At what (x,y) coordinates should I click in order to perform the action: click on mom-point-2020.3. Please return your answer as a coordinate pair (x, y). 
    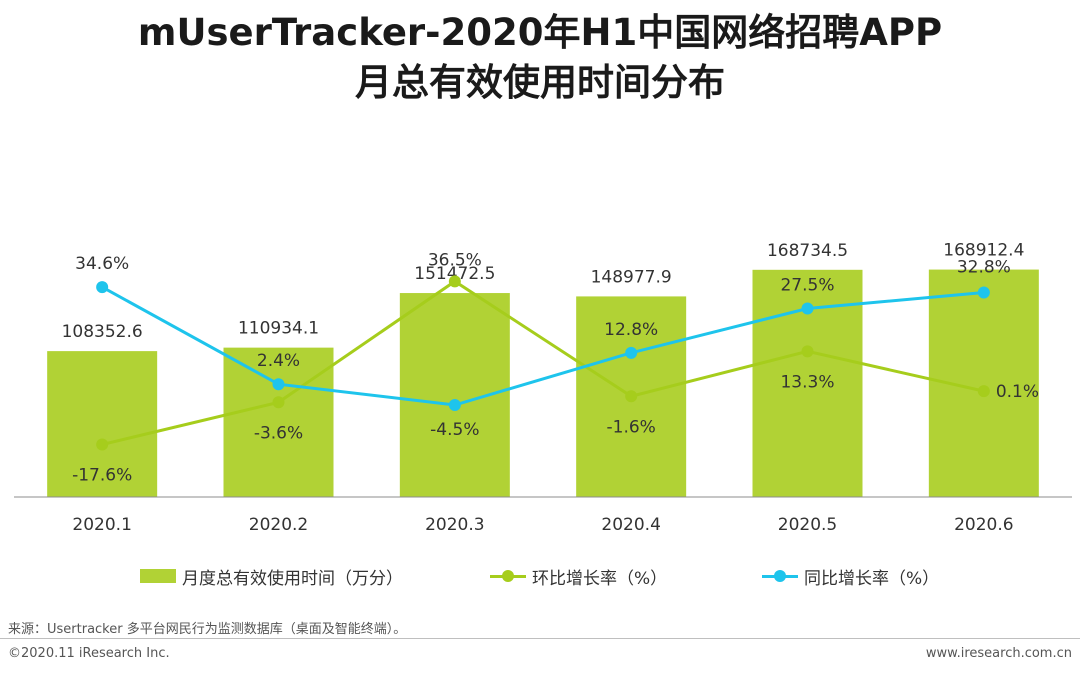
    Looking at the image, I should click on (454, 281).